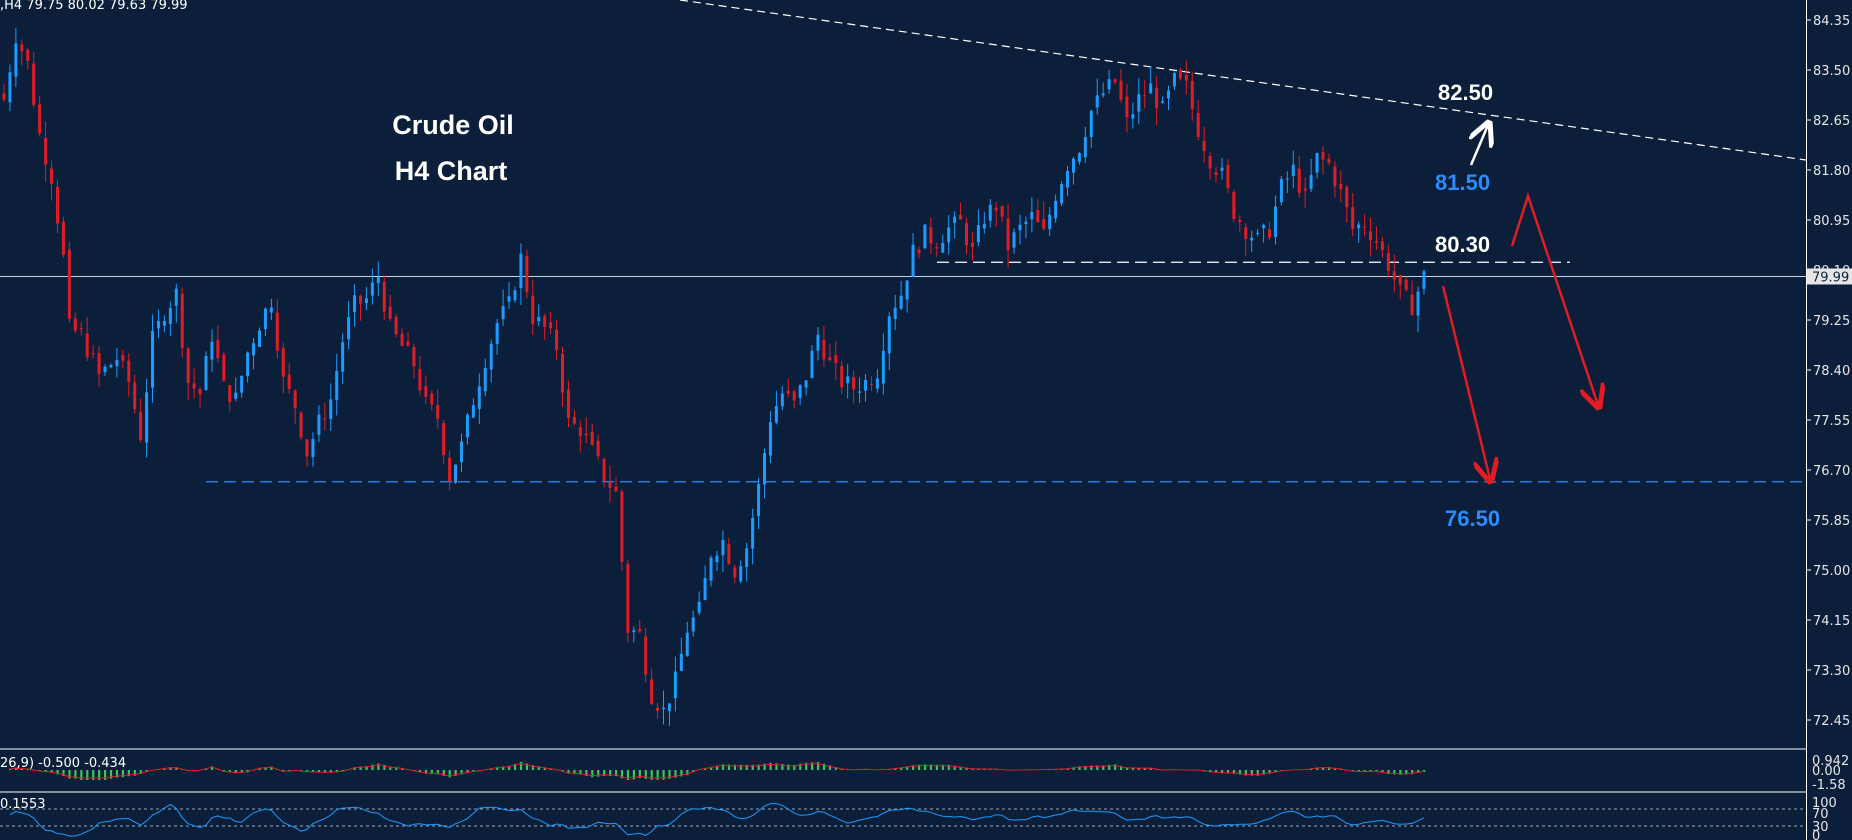 Image resolution: width=1852 pixels, height=840 pixels. What do you see at coordinates (1831, 221) in the screenshot?
I see `y-tick-label: 80.95` at bounding box center [1831, 221].